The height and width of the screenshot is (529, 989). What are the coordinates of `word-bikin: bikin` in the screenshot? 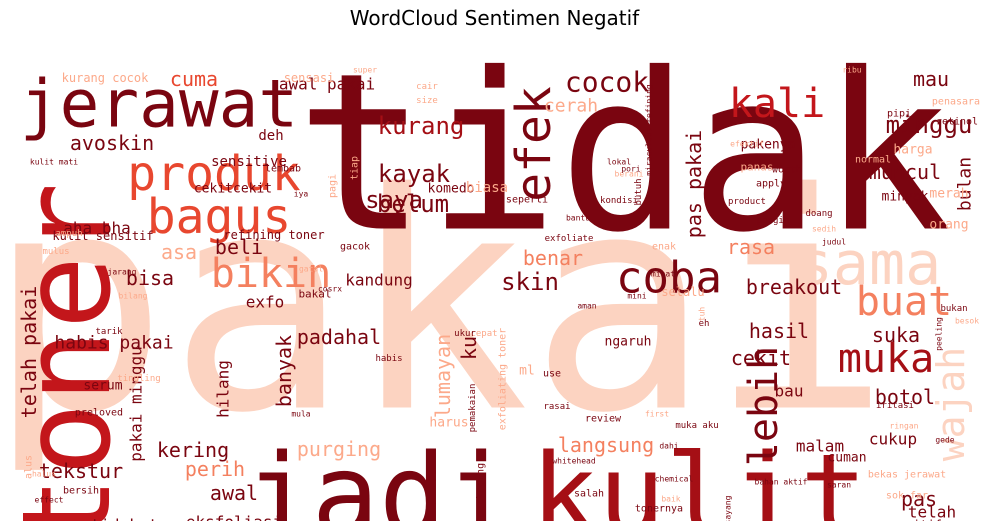 It's located at (271, 274).